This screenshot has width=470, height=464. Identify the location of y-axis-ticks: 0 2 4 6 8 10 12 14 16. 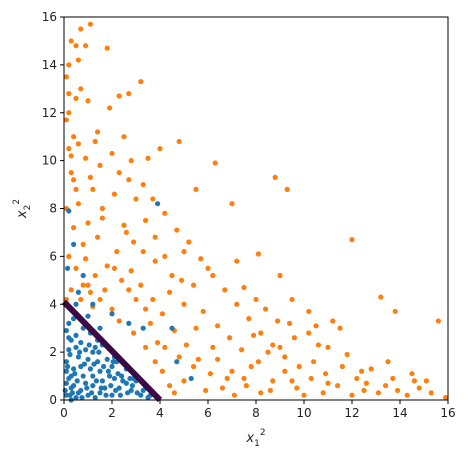
(53, 208).